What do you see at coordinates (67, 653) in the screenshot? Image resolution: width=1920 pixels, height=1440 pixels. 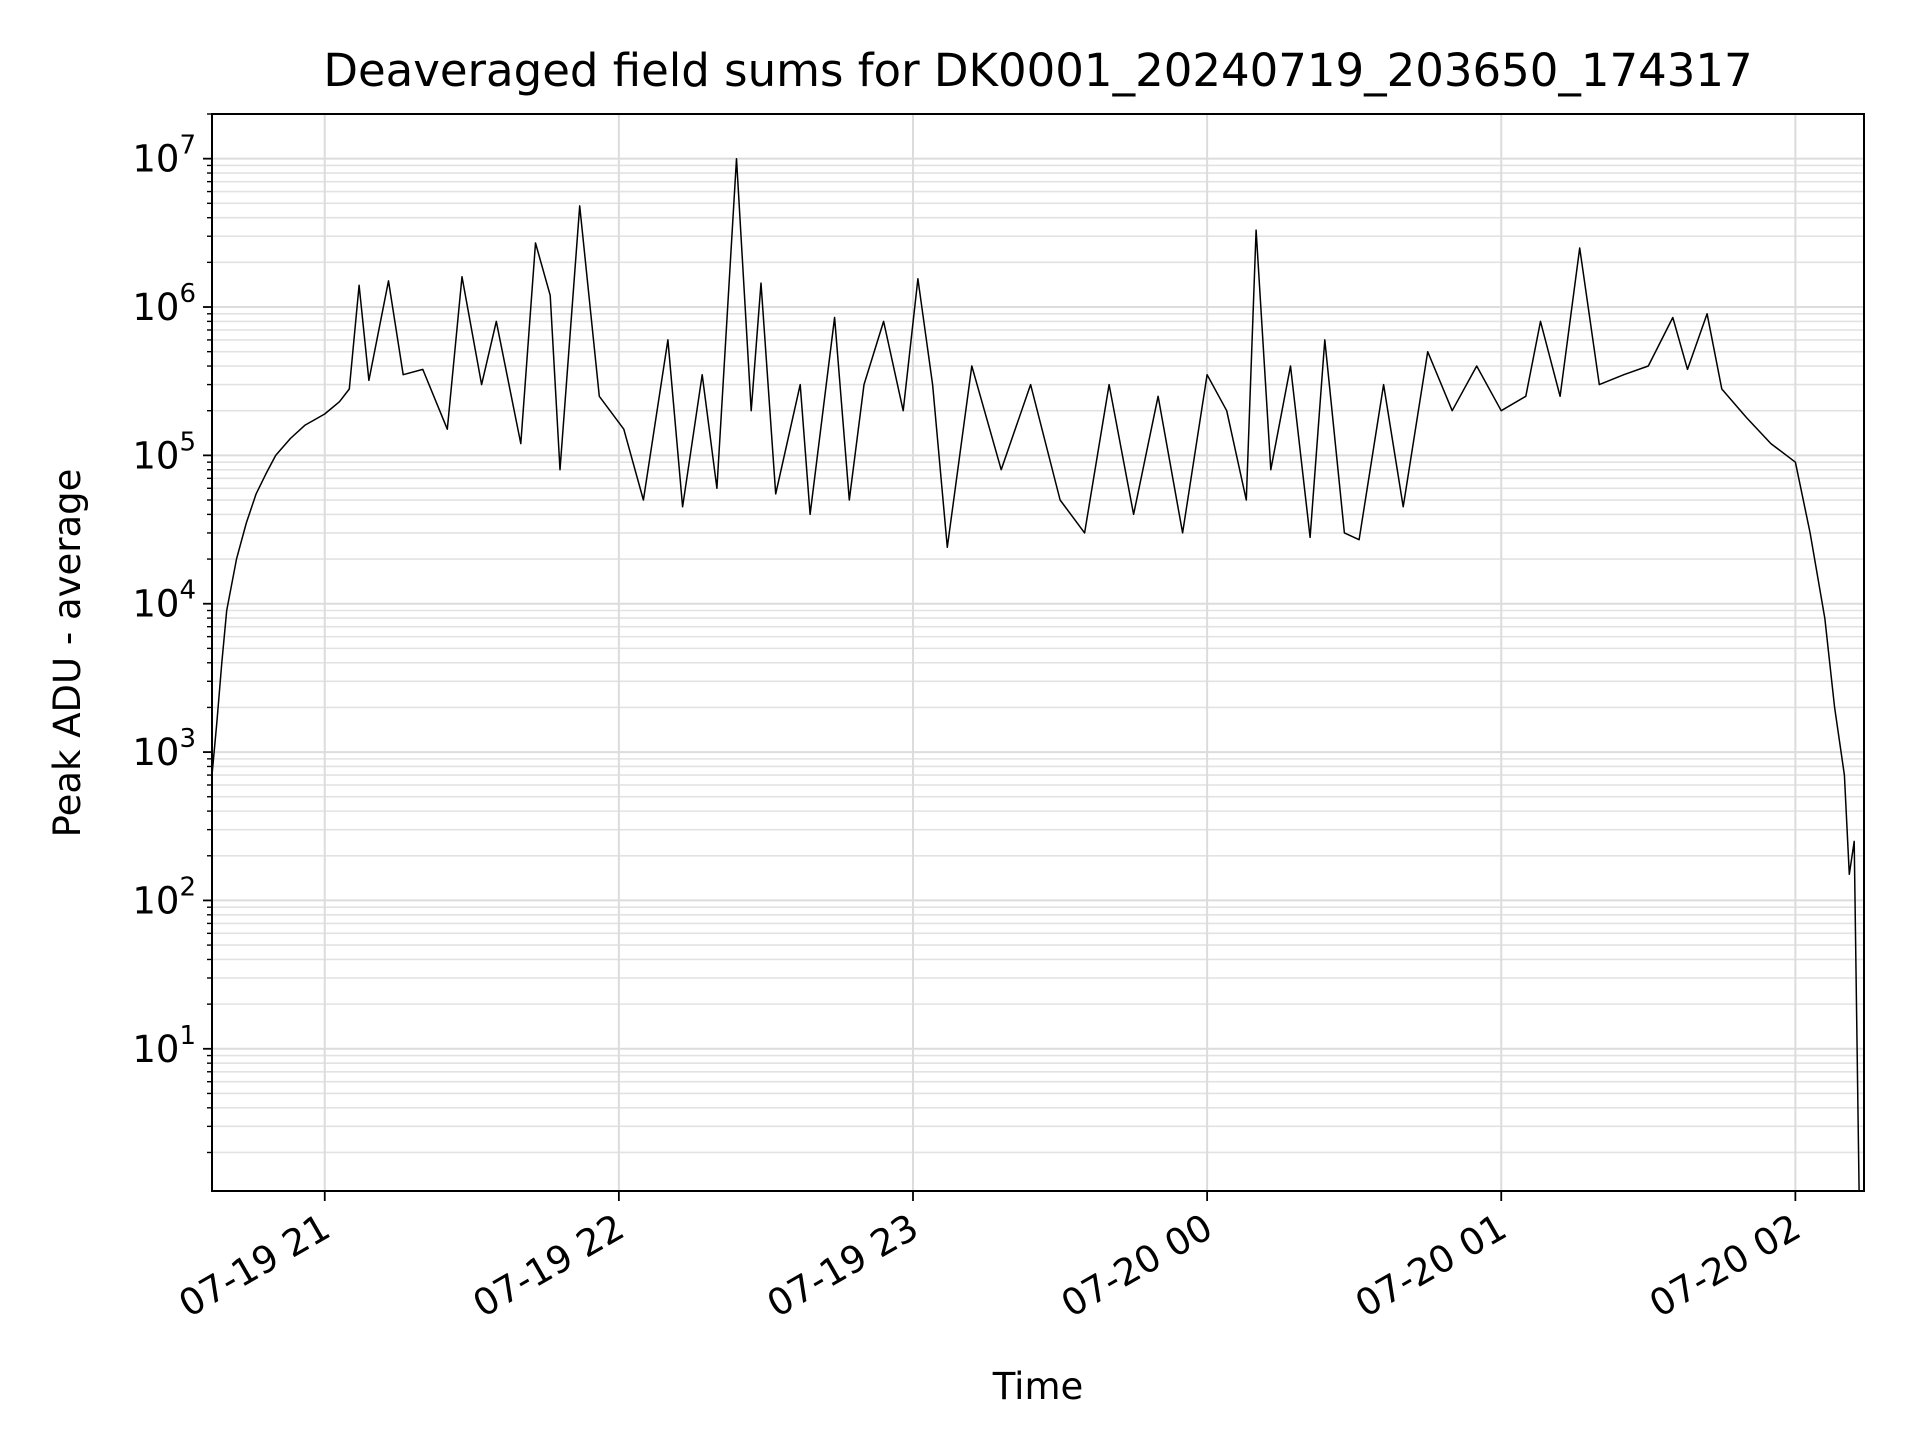 I see `y-axis-label: Peak ADU - average` at bounding box center [67, 653].